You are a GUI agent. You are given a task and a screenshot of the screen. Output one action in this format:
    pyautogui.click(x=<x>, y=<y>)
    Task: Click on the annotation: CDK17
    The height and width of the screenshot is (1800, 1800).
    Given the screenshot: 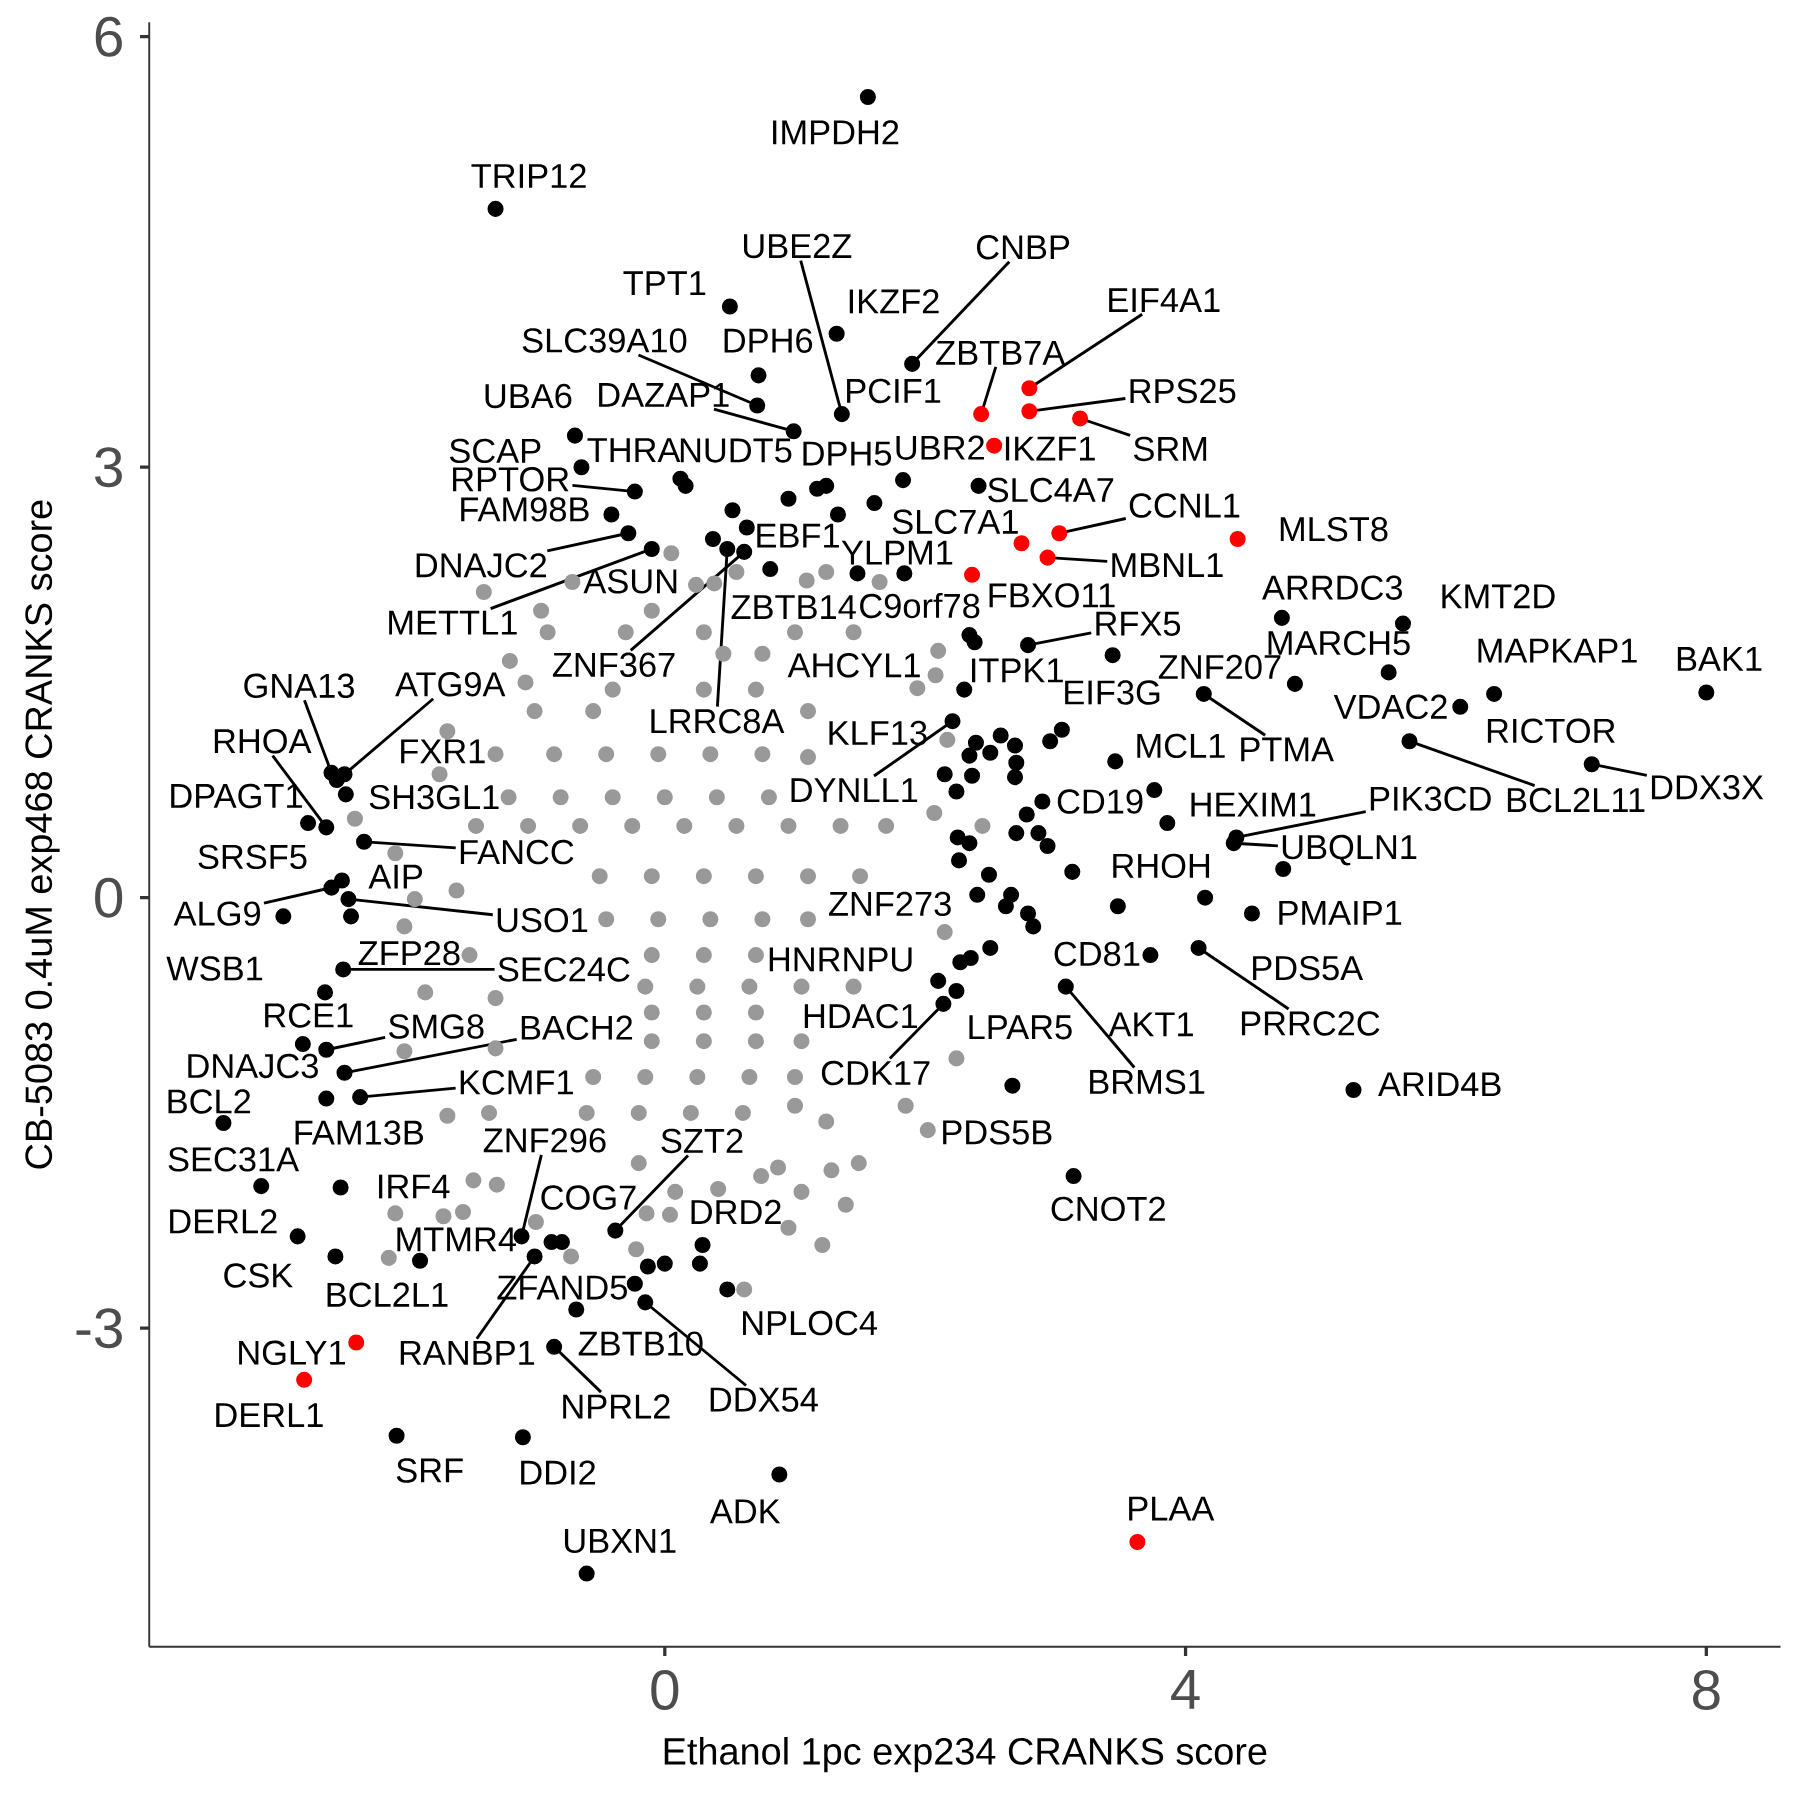 What is the action you would take?
    pyautogui.click(x=875, y=1073)
    